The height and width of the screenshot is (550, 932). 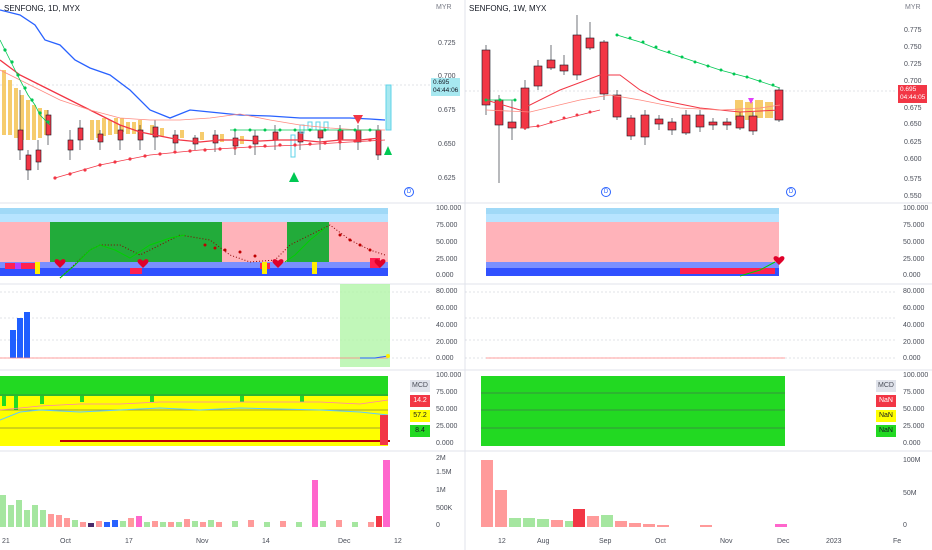 I want to click on right-x-label: Fe, so click(x=897, y=541).